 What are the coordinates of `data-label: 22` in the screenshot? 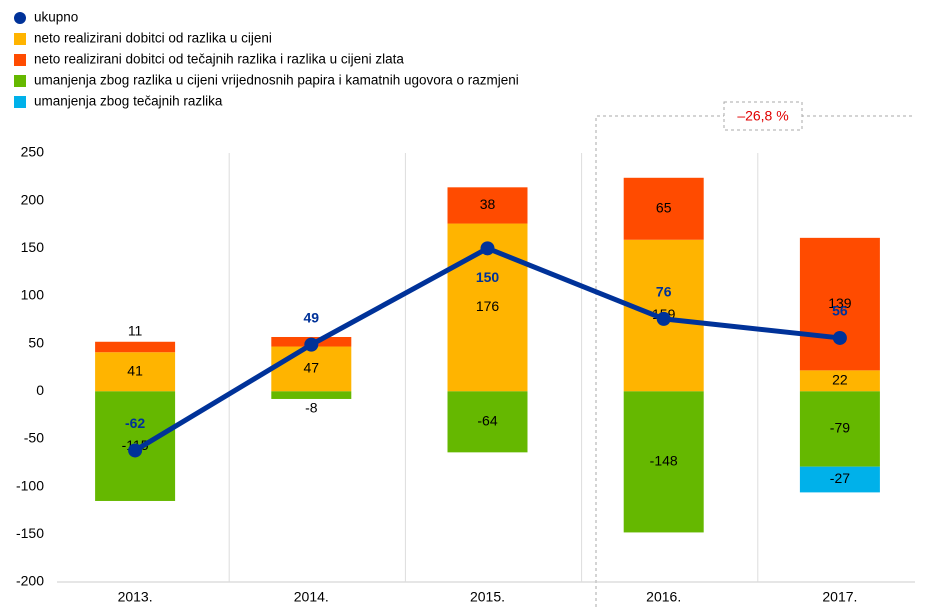 It's located at (840, 380).